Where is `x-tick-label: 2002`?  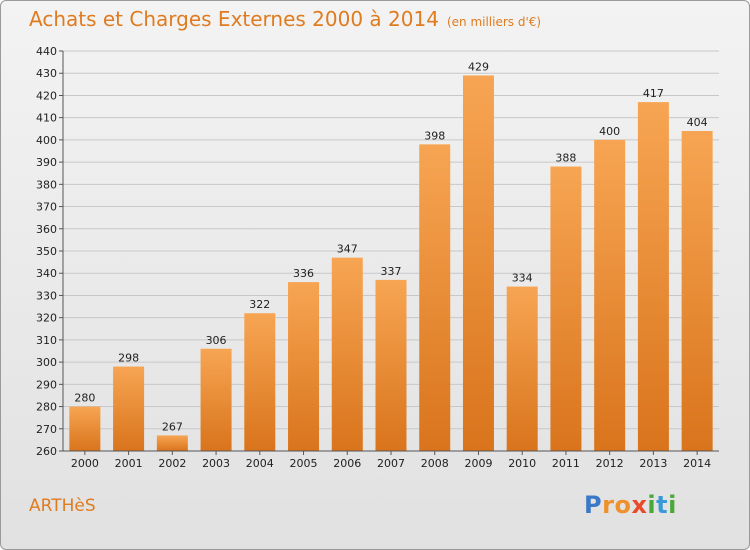
x-tick-label: 2002 is located at coordinates (172, 463).